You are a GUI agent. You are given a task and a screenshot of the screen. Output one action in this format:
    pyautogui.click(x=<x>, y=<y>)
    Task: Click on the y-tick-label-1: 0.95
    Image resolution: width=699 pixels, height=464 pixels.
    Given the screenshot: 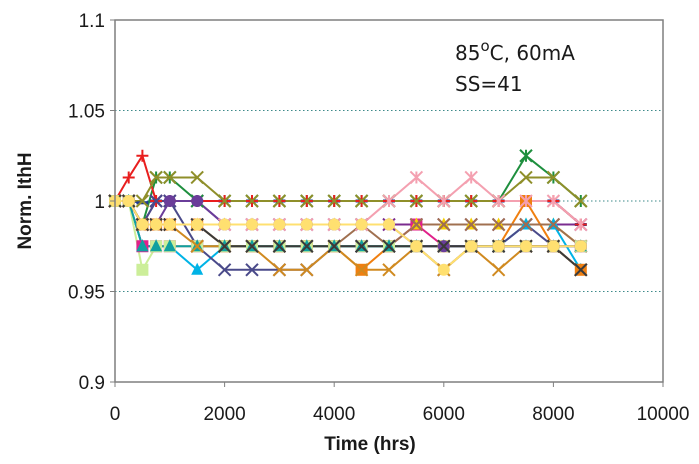 What is the action you would take?
    pyautogui.click(x=86, y=293)
    